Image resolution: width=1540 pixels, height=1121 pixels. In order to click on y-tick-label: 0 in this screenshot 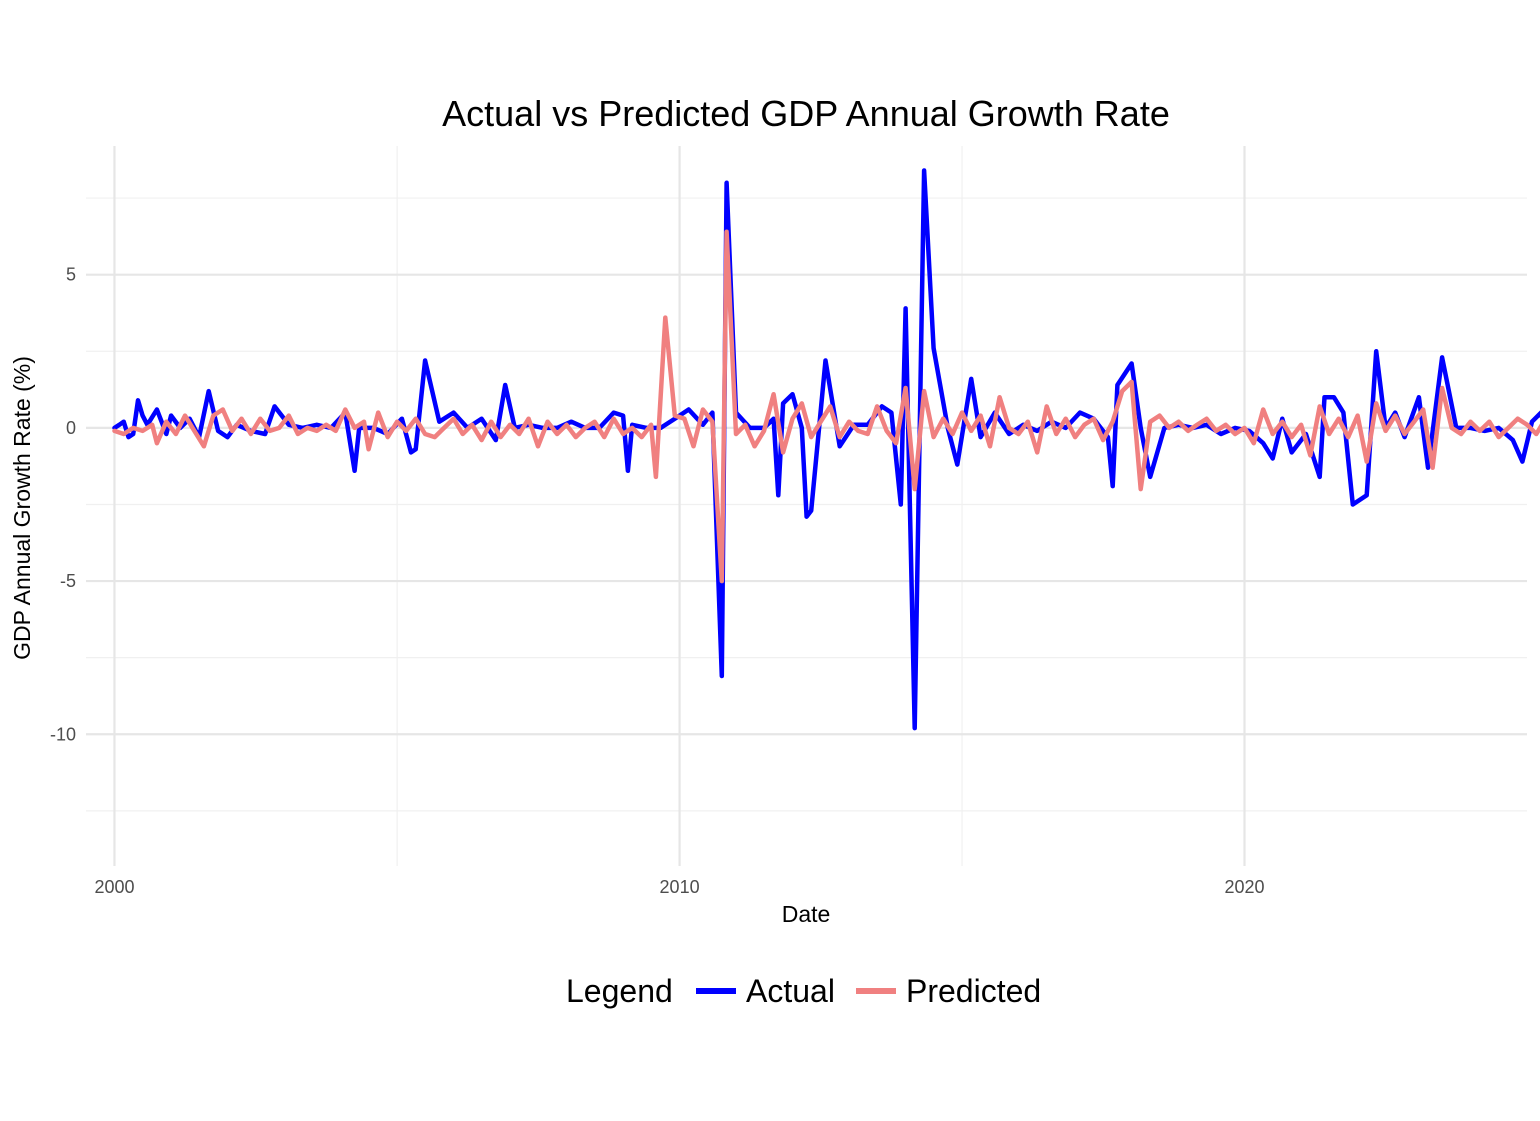, I will do `click(71, 428)`.